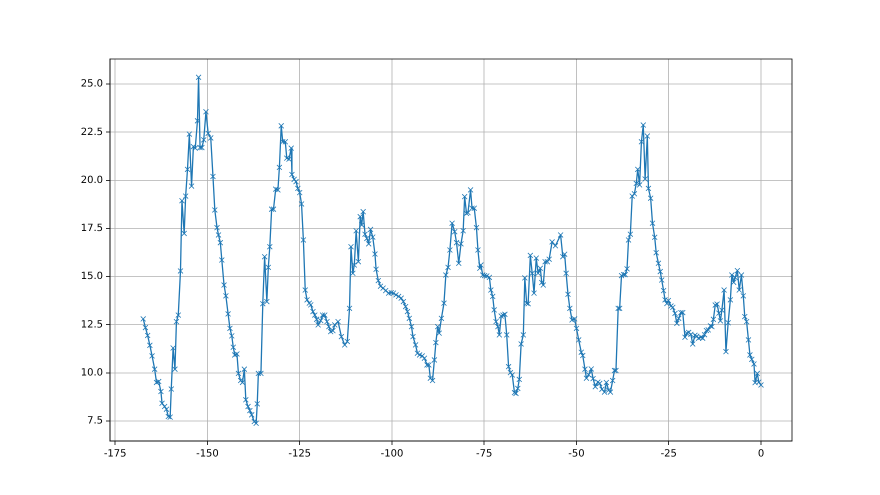  What do you see at coordinates (300, 454) in the screenshot?
I see `x-tick-label: -125` at bounding box center [300, 454].